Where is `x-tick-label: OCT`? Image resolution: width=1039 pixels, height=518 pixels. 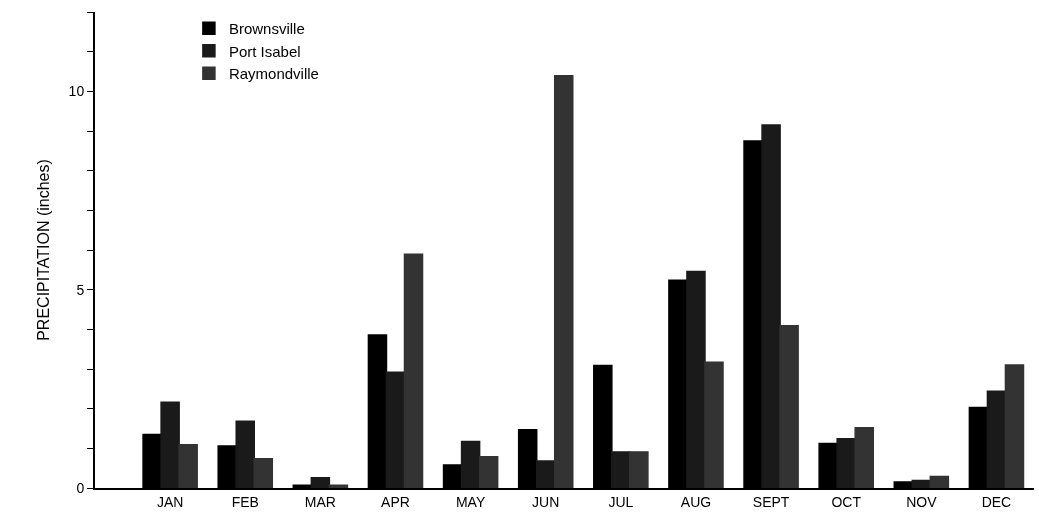 x-tick-label: OCT is located at coordinates (846, 501).